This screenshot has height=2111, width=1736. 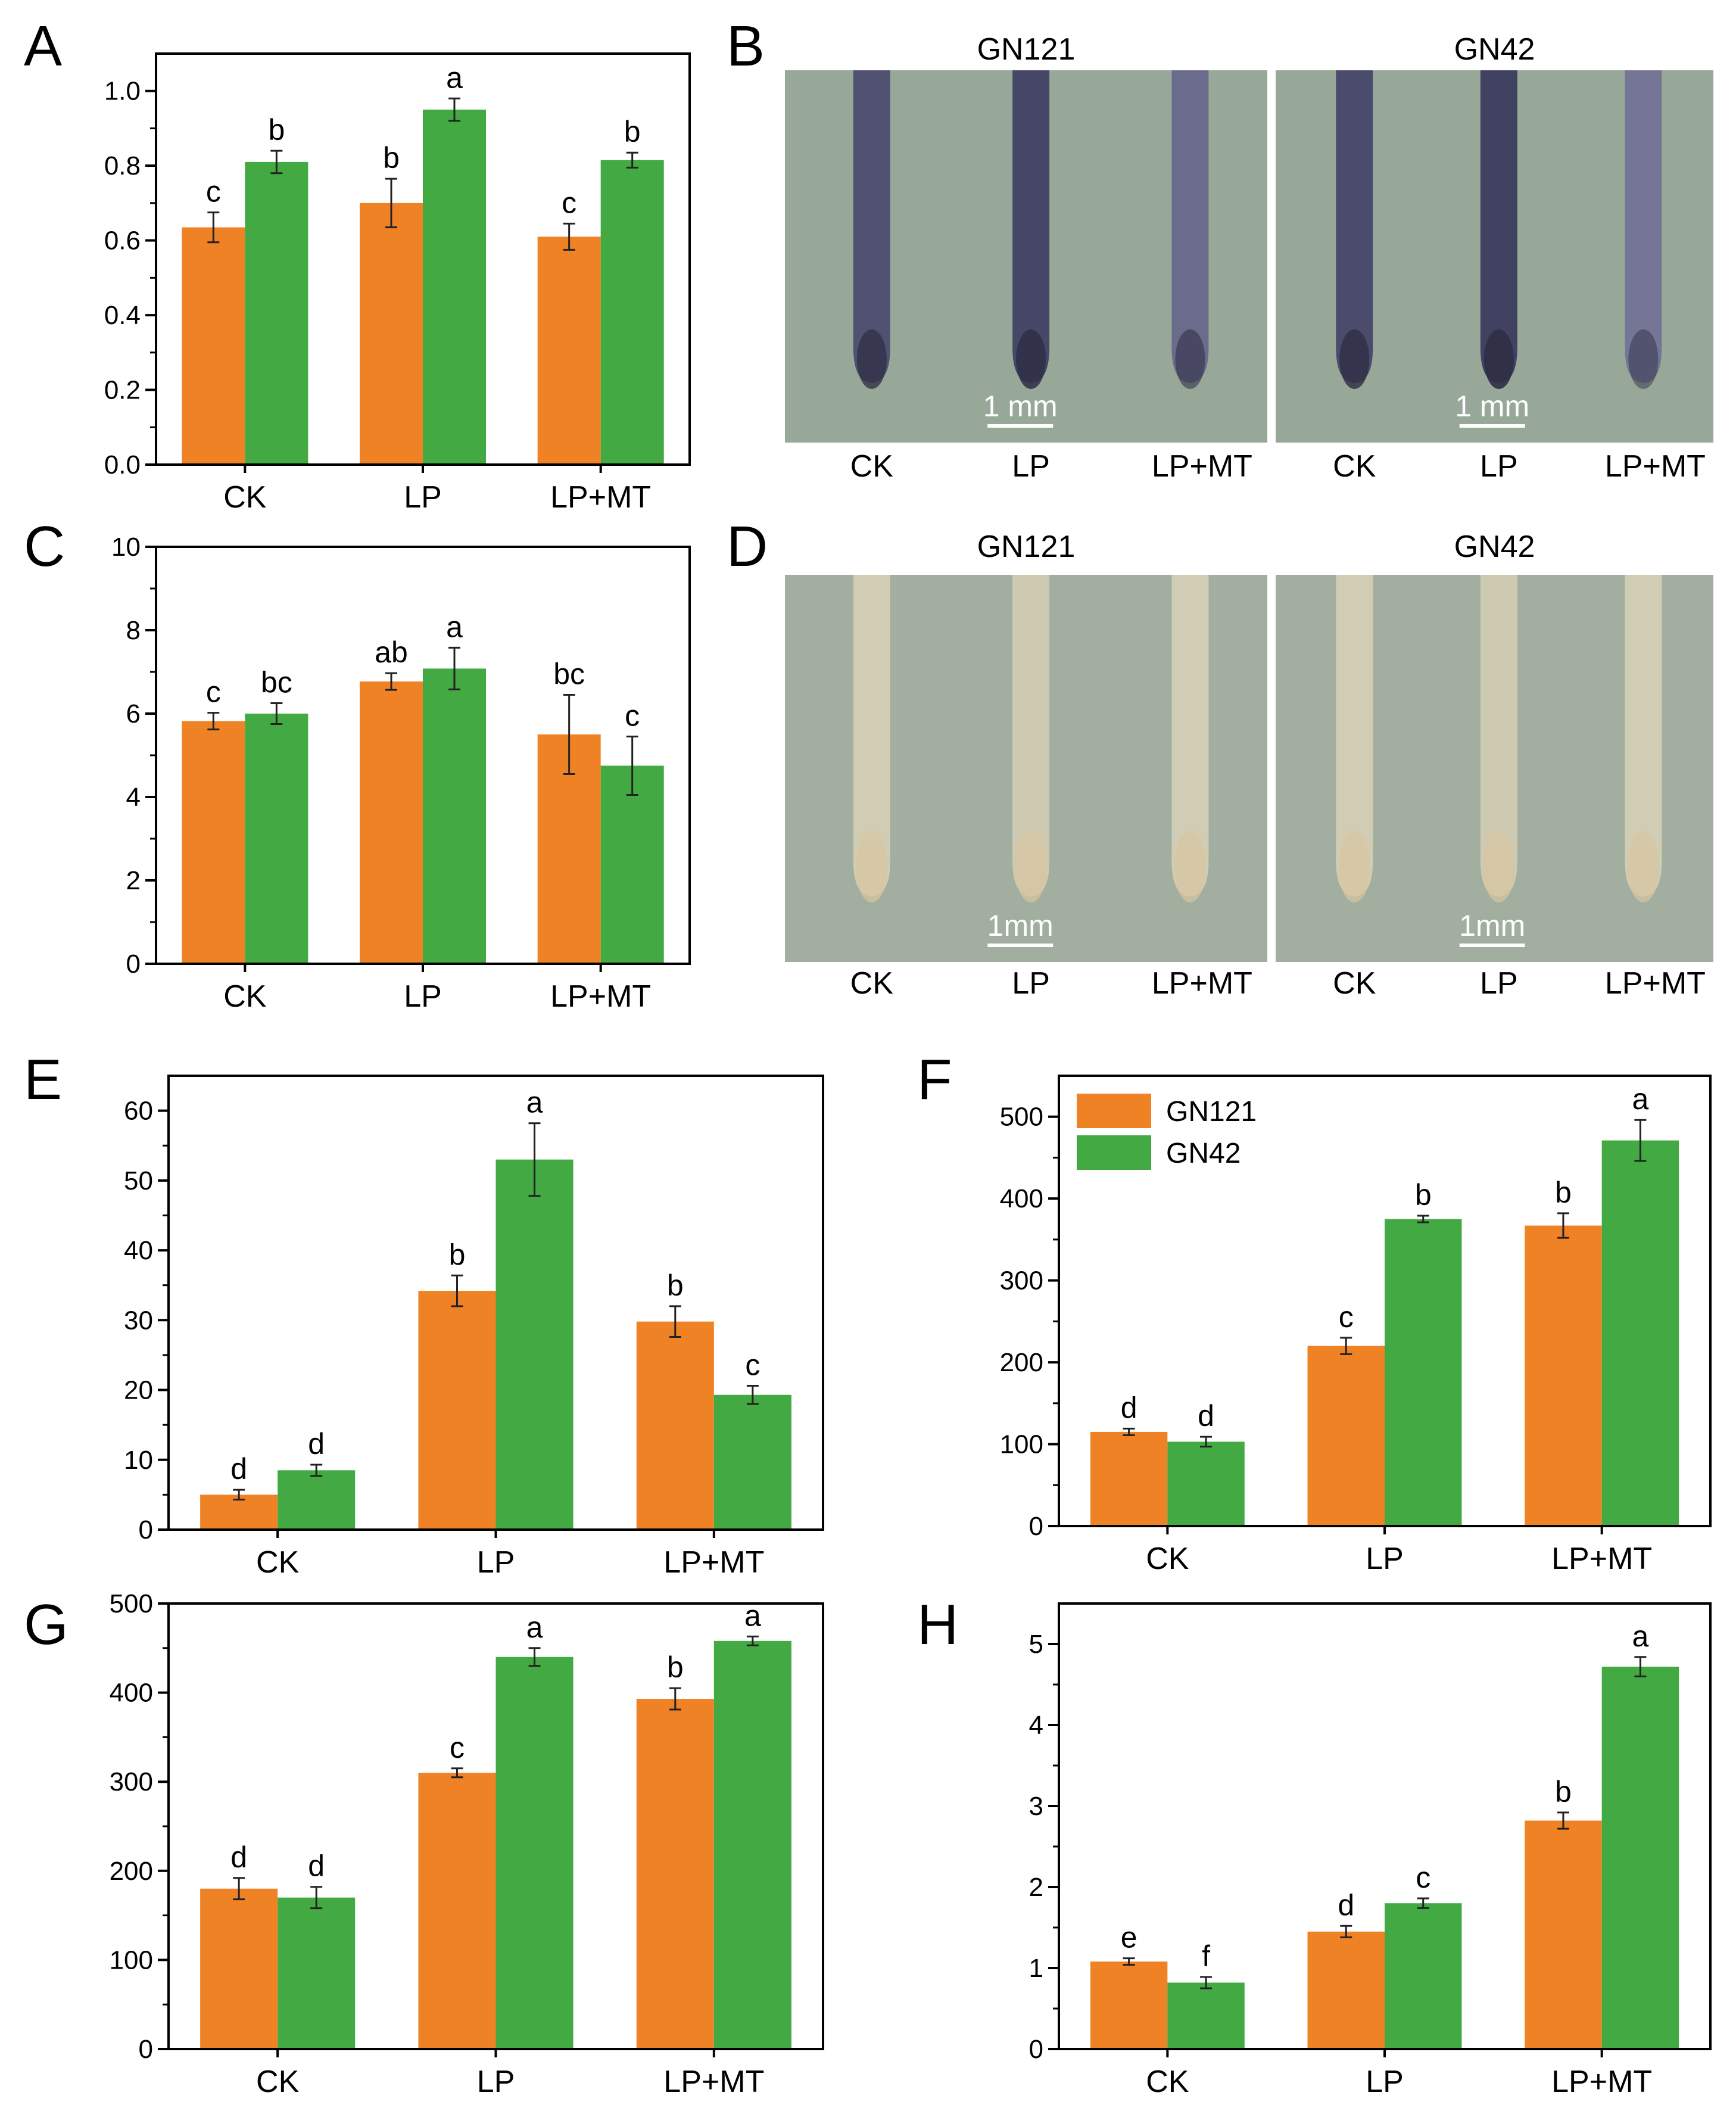 I want to click on y-tick-label: 1, so click(x=1036, y=1968).